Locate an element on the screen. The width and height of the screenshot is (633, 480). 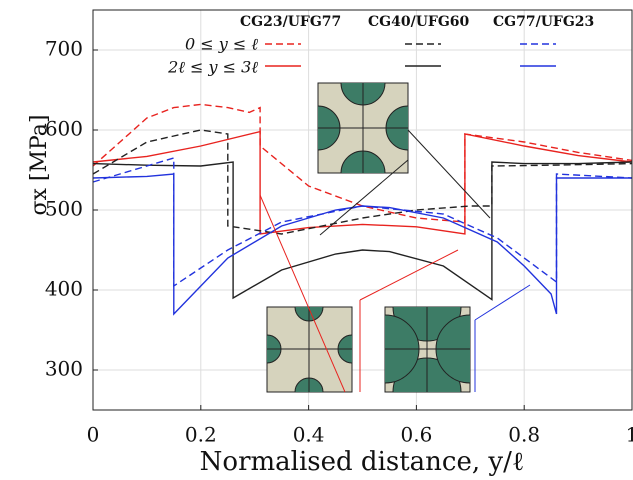
x-tick-label: 1 is located at coordinates (629, 435).